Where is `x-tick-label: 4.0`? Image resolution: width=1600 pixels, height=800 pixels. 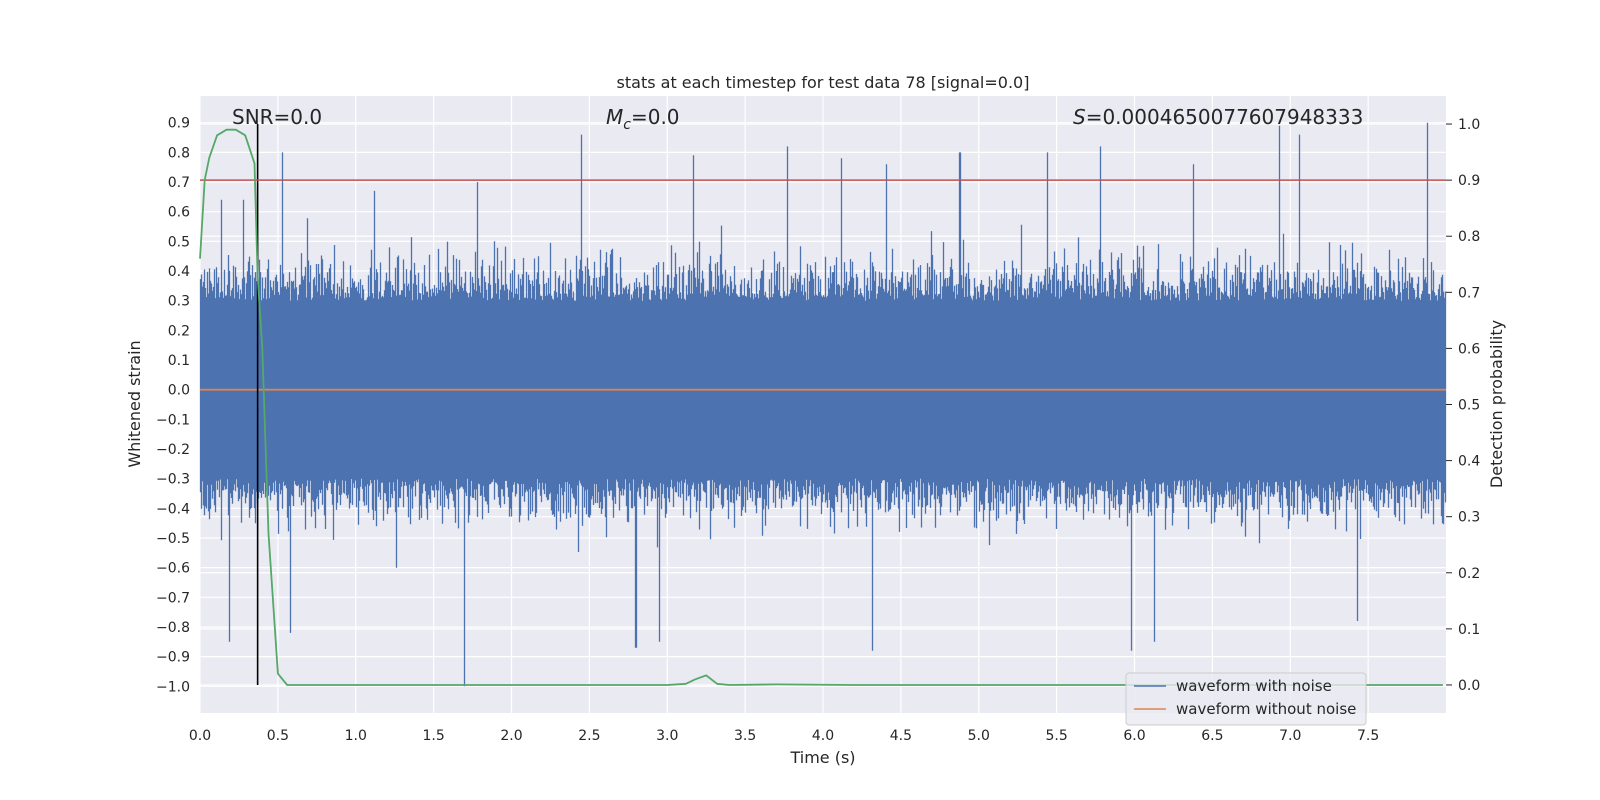 x-tick-label: 4.0 is located at coordinates (823, 736).